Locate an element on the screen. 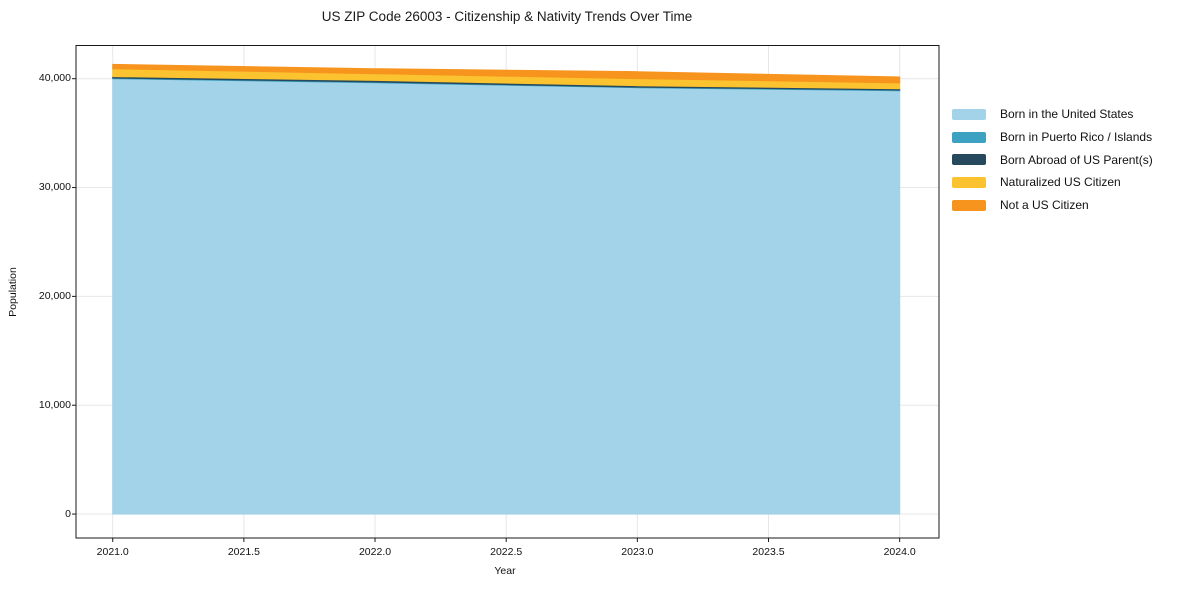 This screenshot has height=590, width=1189. y-axis-title: Population is located at coordinates (13, 292).